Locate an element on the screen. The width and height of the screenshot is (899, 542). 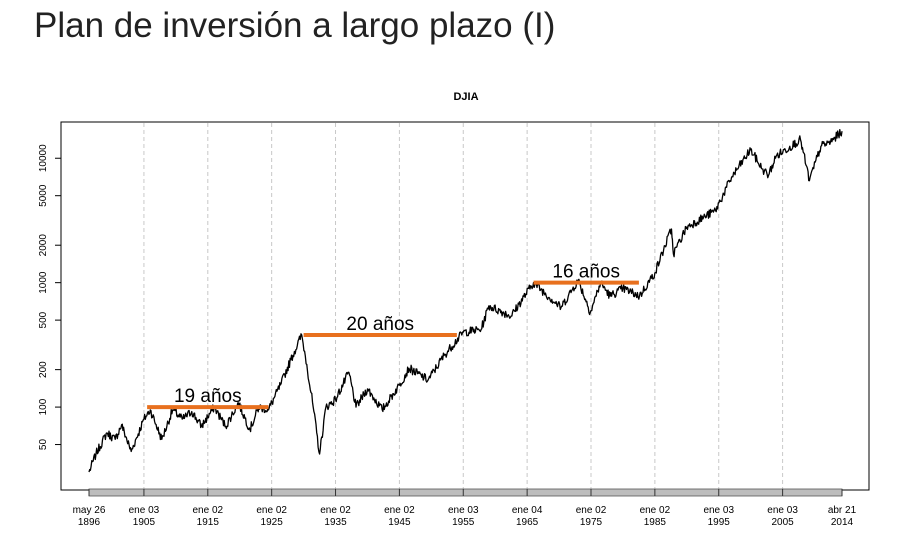
x-tick-label-line2: 1995 is located at coordinates (719, 522).